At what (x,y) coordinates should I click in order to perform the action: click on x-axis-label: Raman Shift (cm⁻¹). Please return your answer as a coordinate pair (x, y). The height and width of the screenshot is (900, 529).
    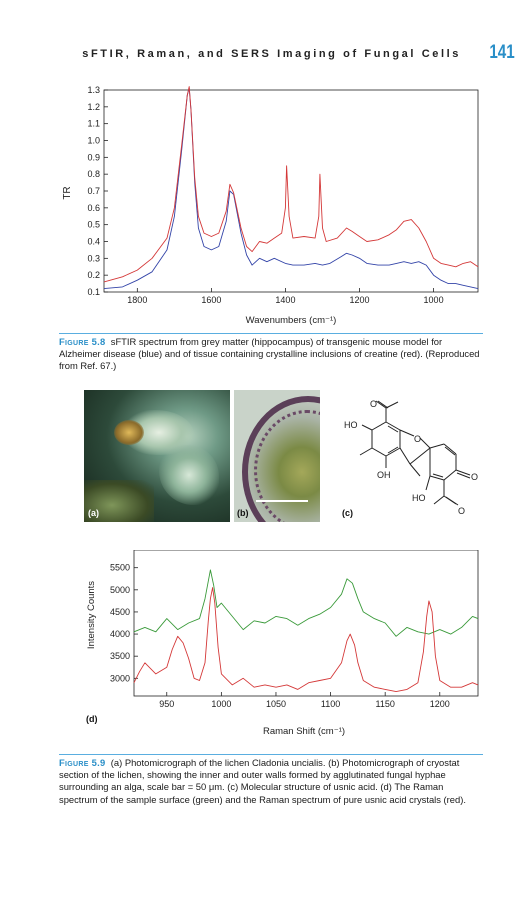
    Looking at the image, I should click on (304, 731).